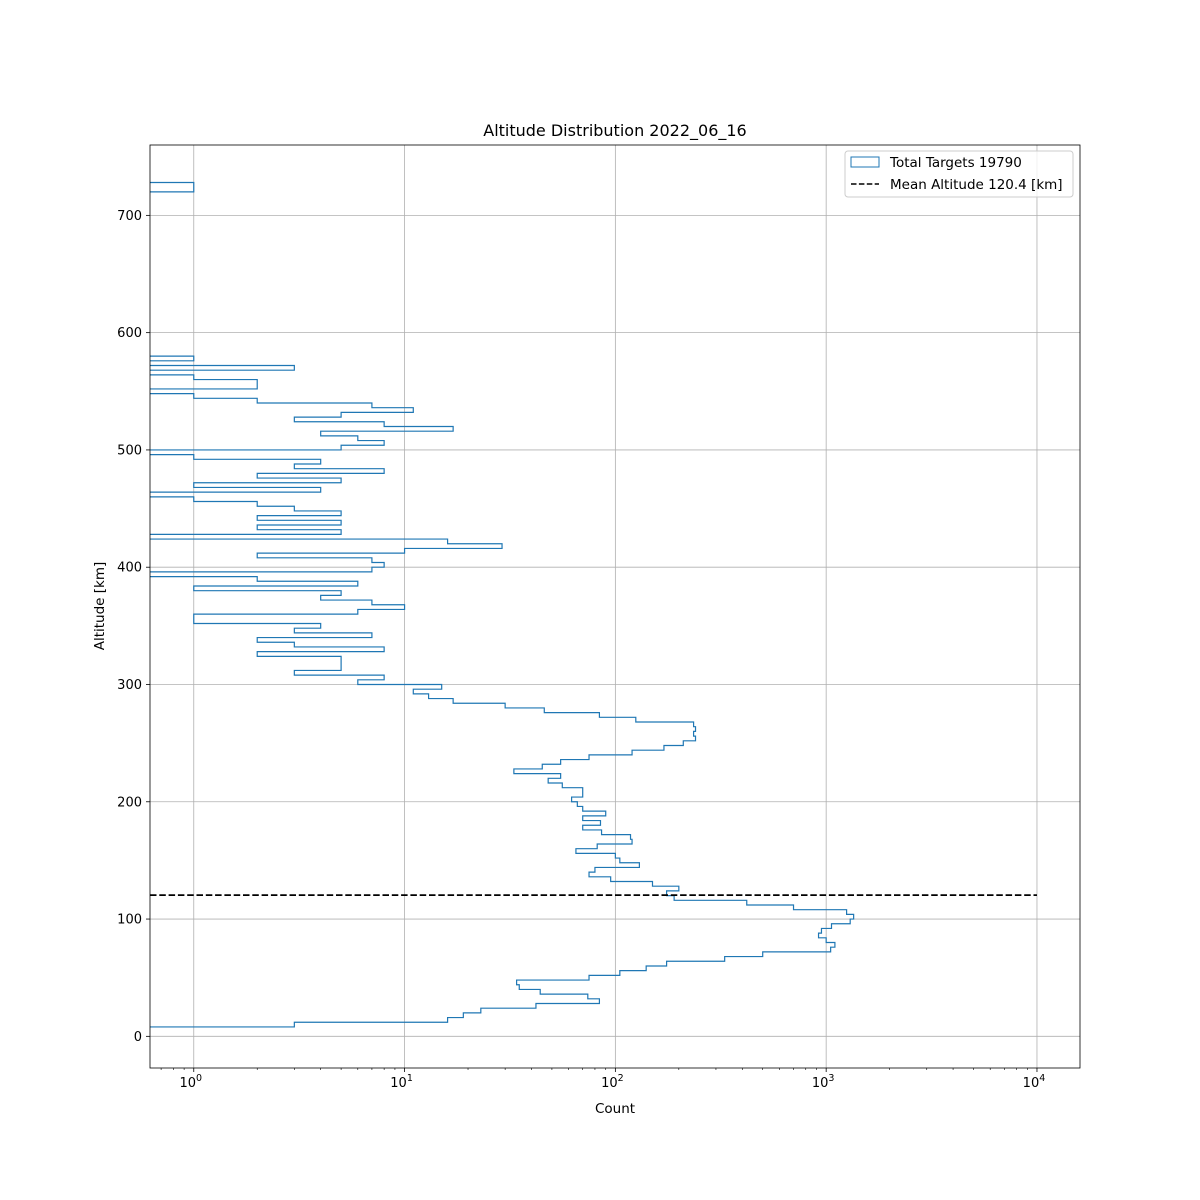 This screenshot has width=1200, height=1200. I want to click on x-tick-label: 10³, so click(823, 1082).